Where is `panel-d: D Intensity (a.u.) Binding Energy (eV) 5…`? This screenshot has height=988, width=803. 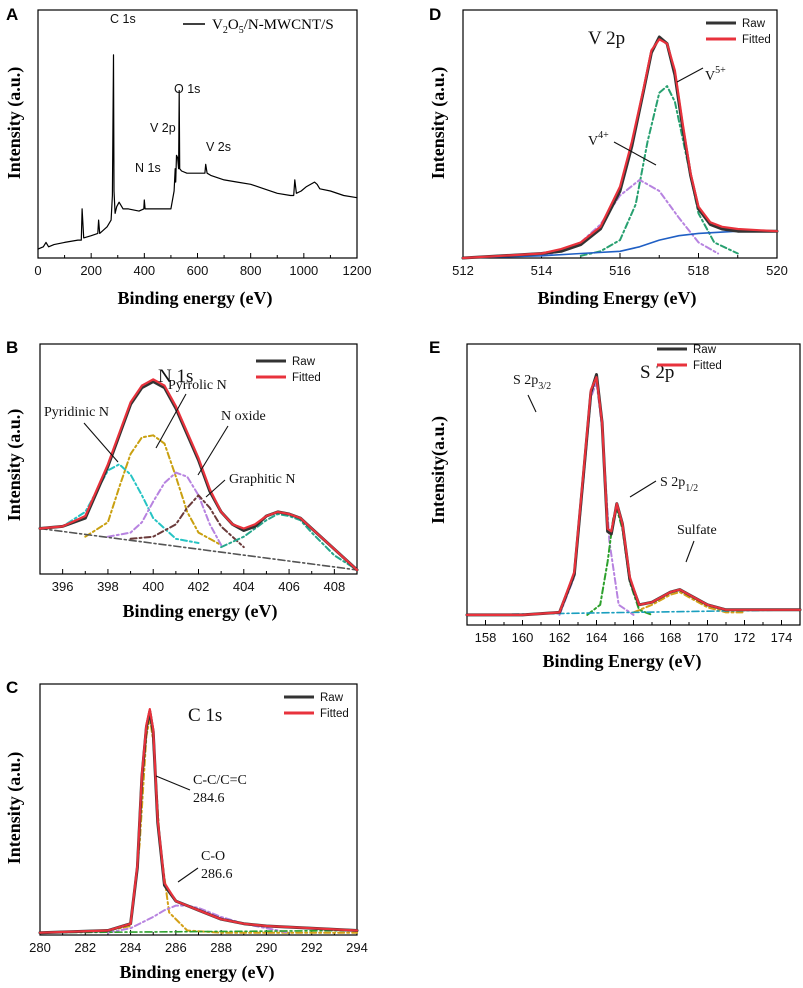
panel-d: D Intensity (a.u.) Binding Energy (eV) 5… is located at coordinates (608, 157).